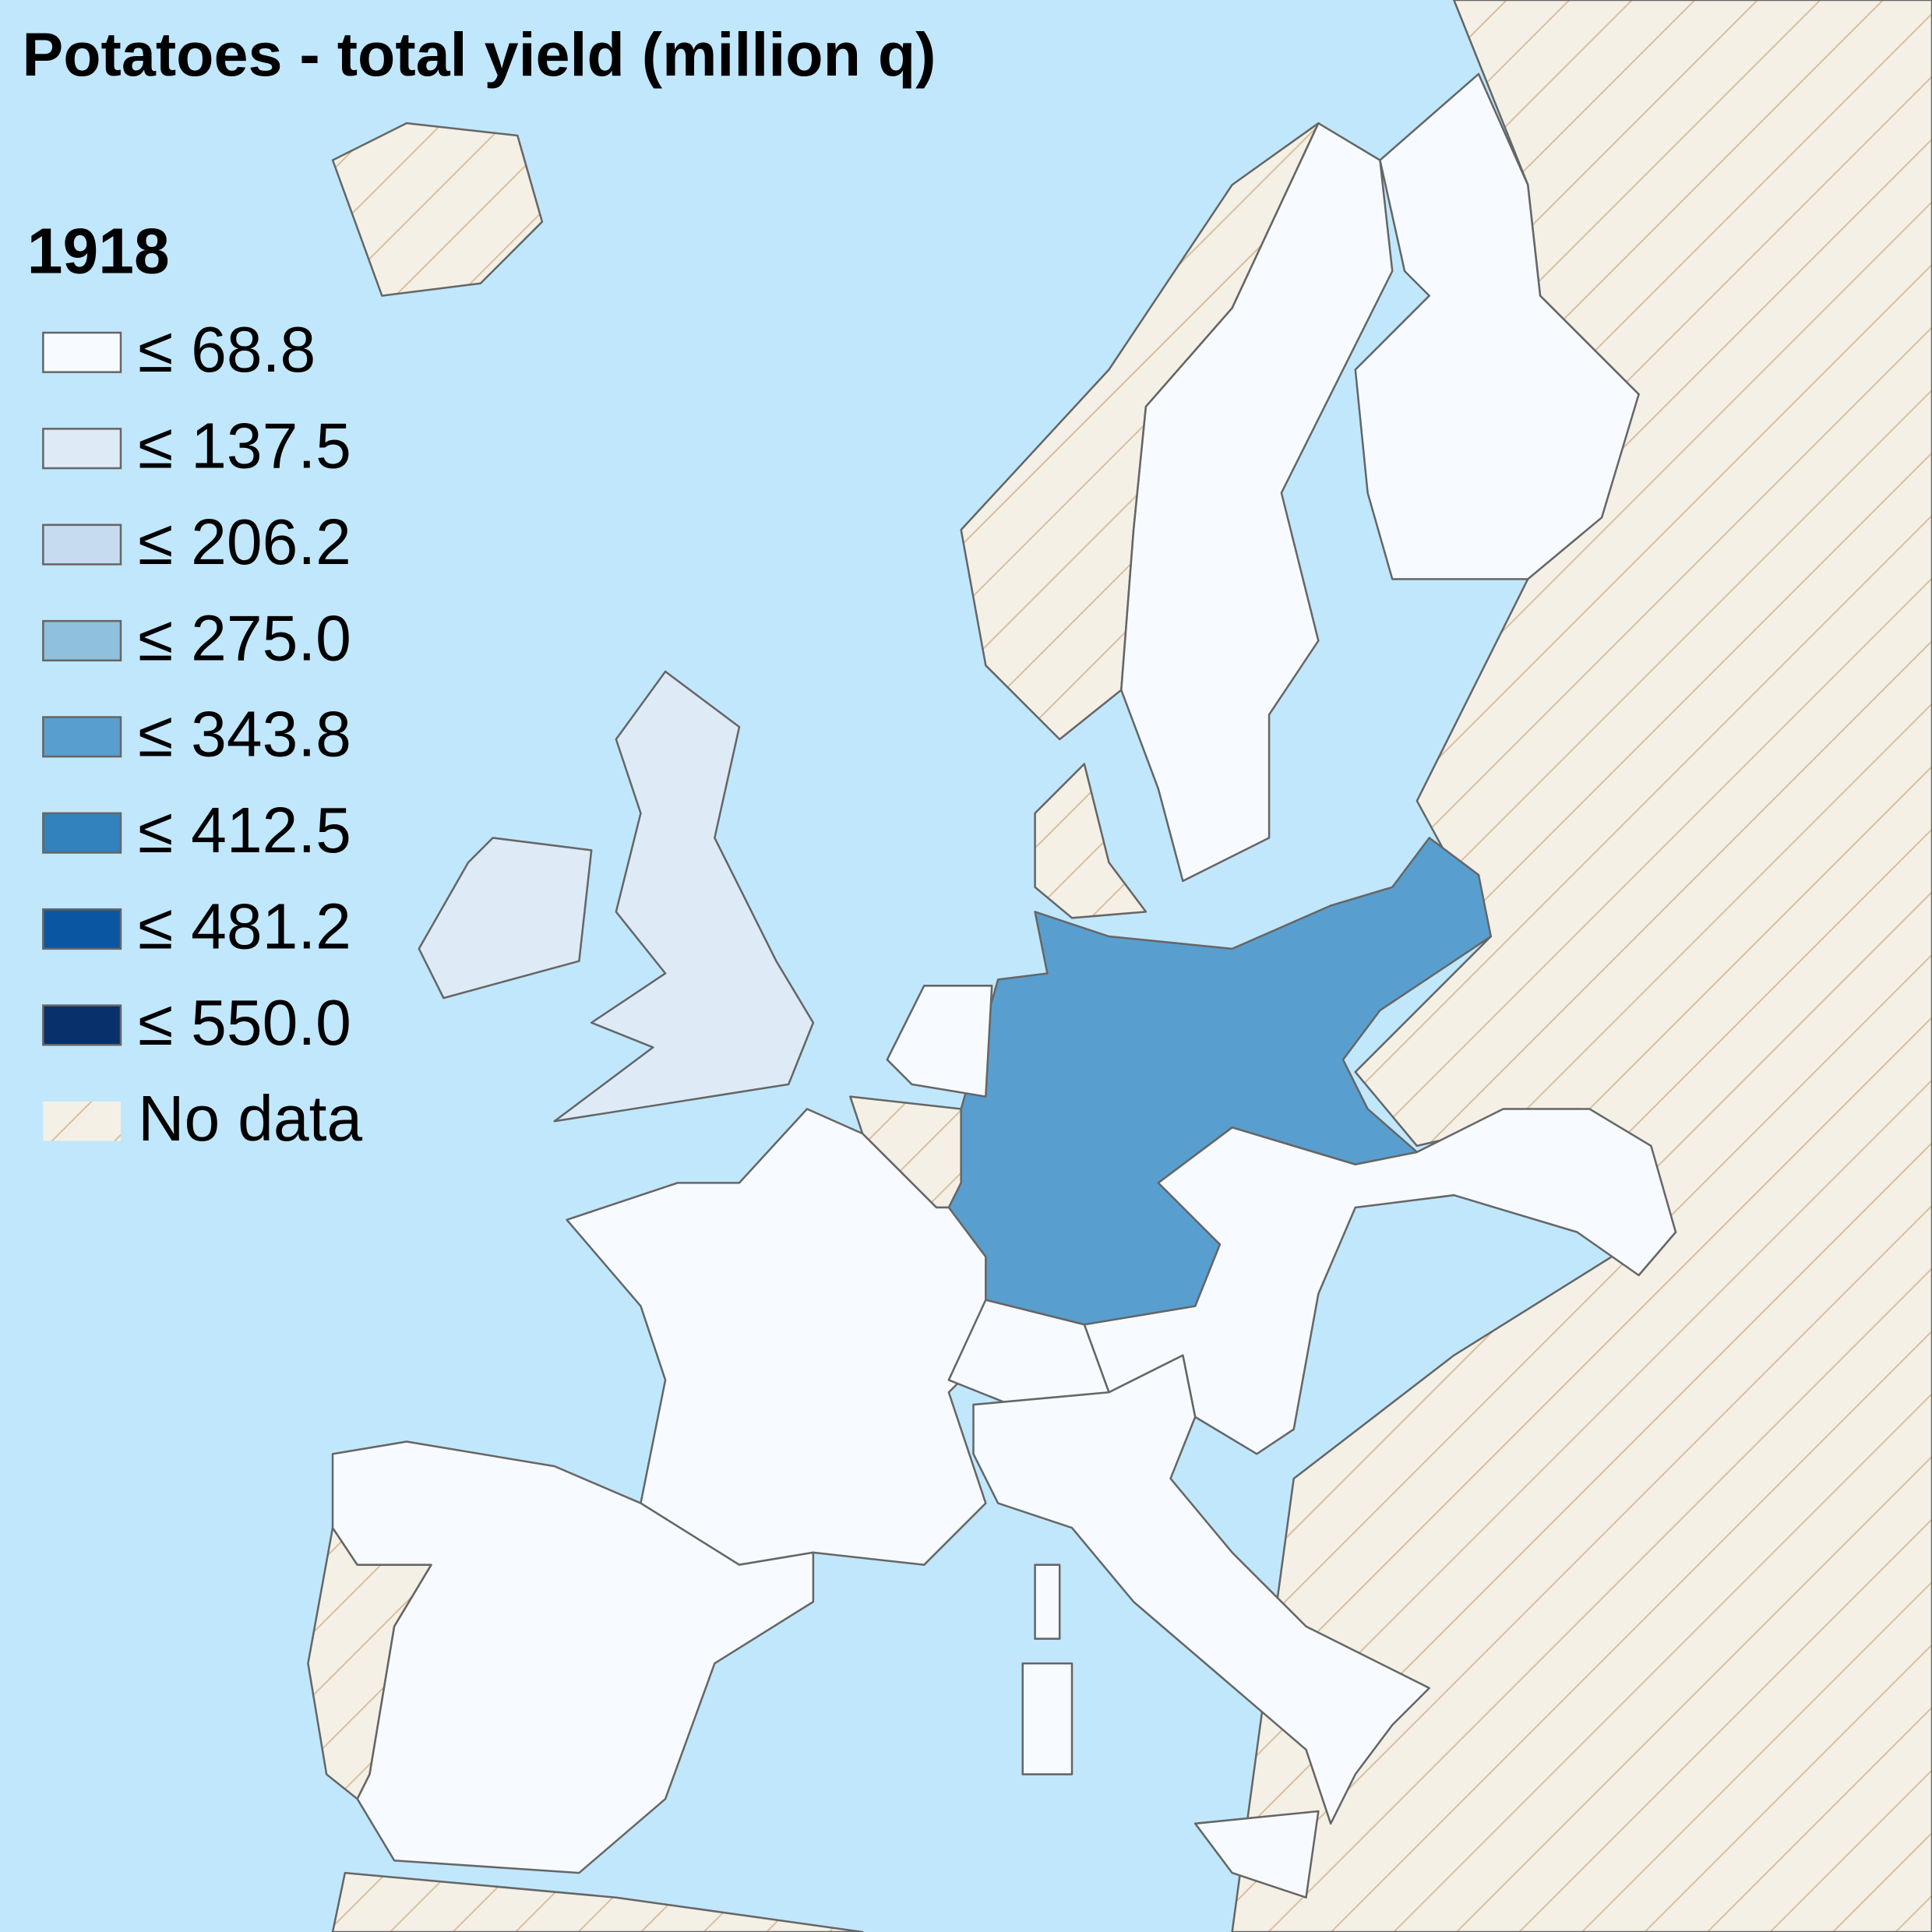  Describe the element at coordinates (684, 897) in the screenshot. I see `united-kingdom` at that location.